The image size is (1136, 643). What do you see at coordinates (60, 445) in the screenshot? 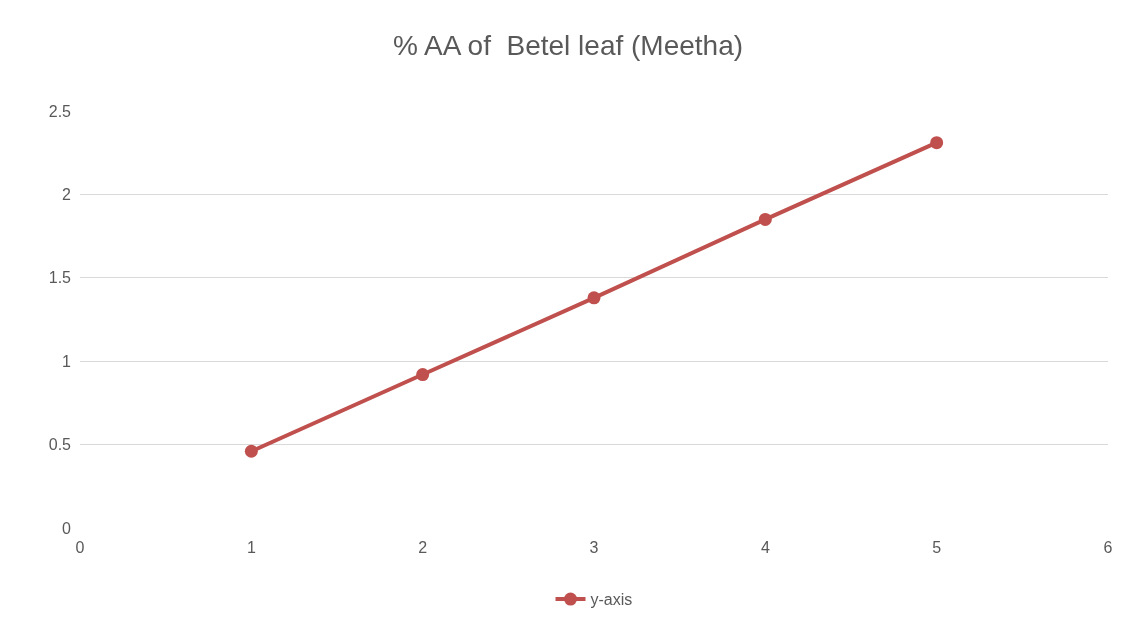
I see `y-tick-label: 0.5` at bounding box center [60, 445].